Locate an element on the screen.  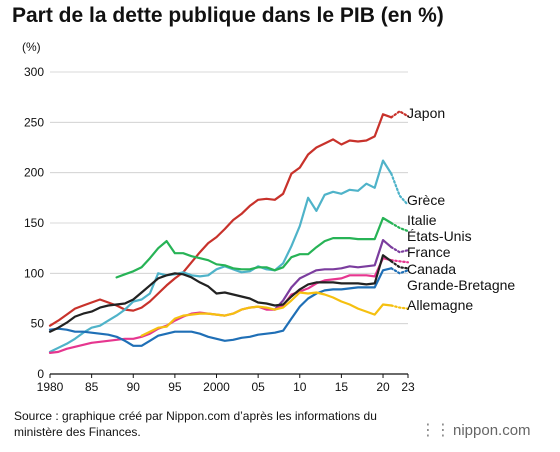
y-tick-label: 250 is located at coordinates (34, 122).